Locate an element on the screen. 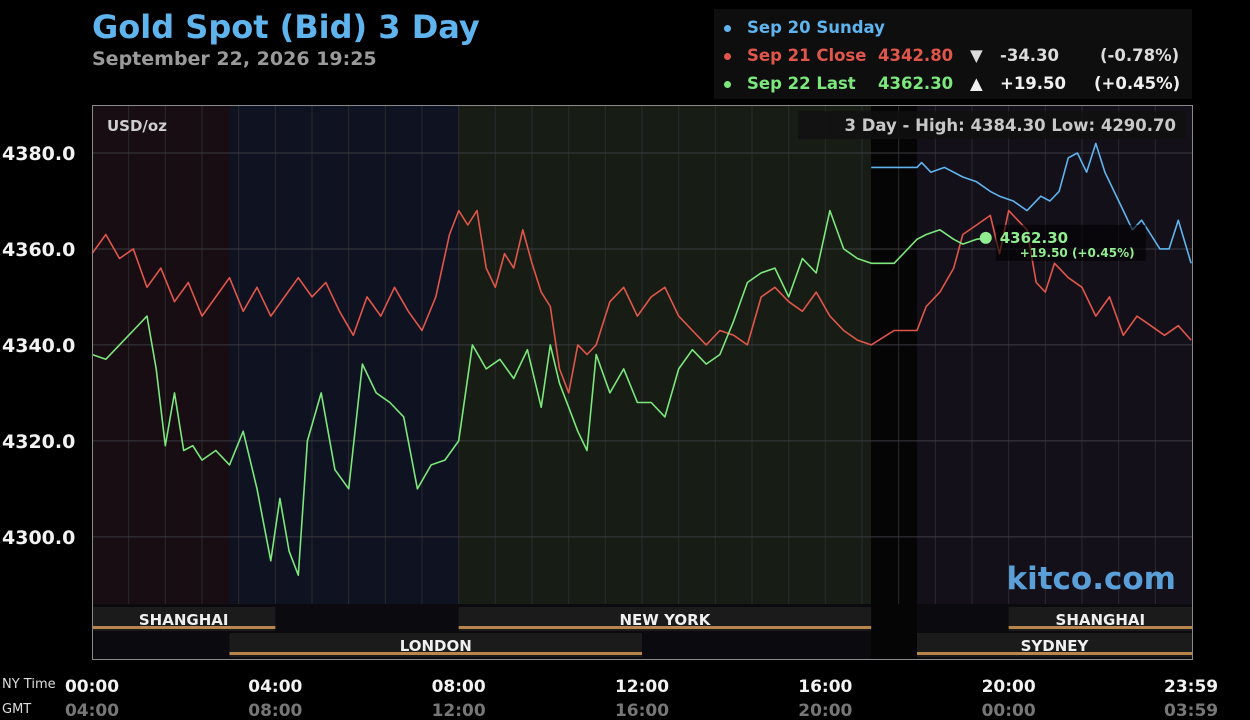 The image size is (1250, 720). x-tick-label-ny: 08:00 is located at coordinates (459, 687).